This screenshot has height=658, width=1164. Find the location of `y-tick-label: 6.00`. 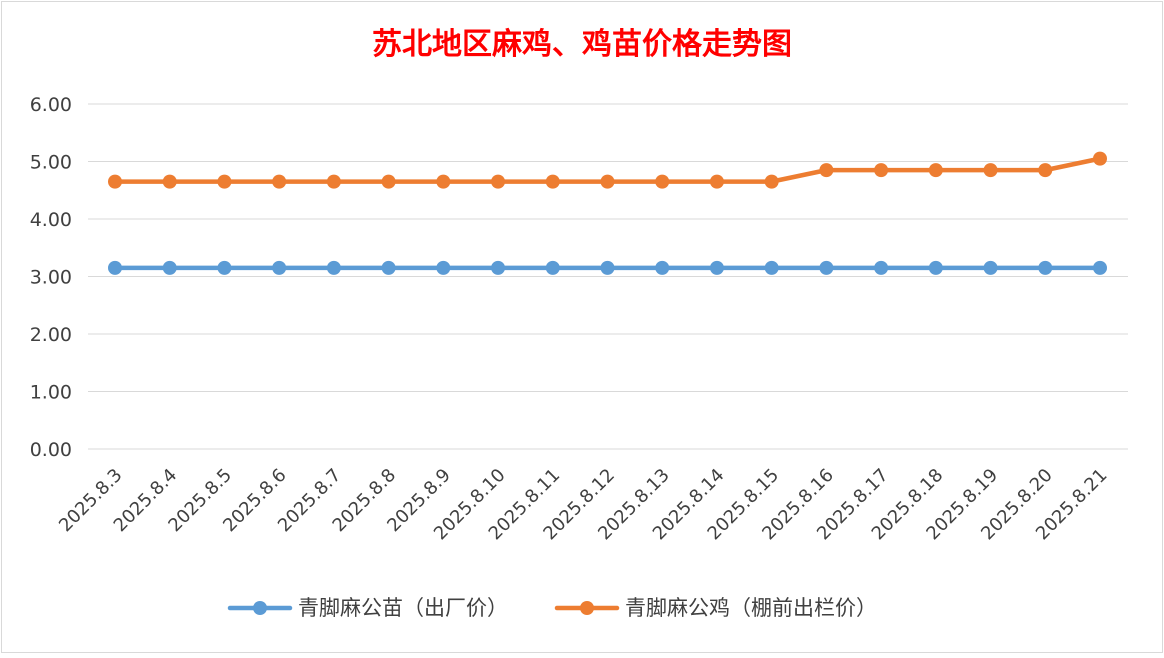

y-tick-label: 6.00 is located at coordinates (51, 105).